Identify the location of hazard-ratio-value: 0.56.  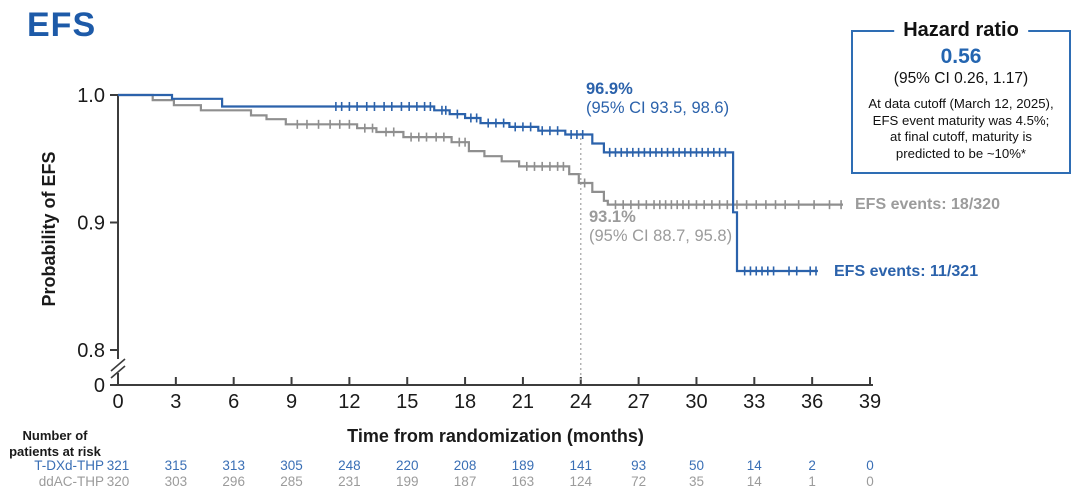
(961, 56).